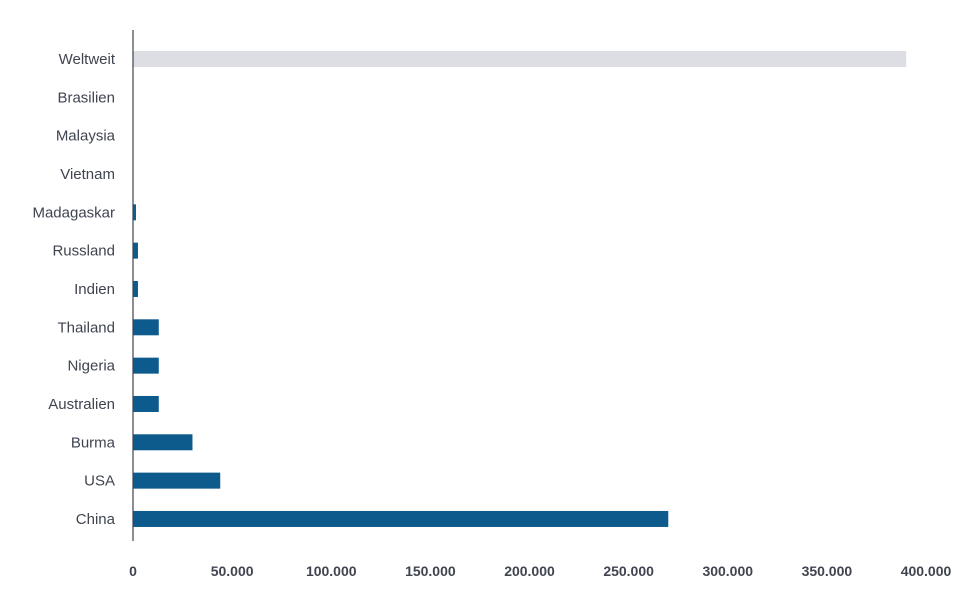 The width and height of the screenshot is (975, 606). I want to click on category-label: Malaysia, so click(86, 136).